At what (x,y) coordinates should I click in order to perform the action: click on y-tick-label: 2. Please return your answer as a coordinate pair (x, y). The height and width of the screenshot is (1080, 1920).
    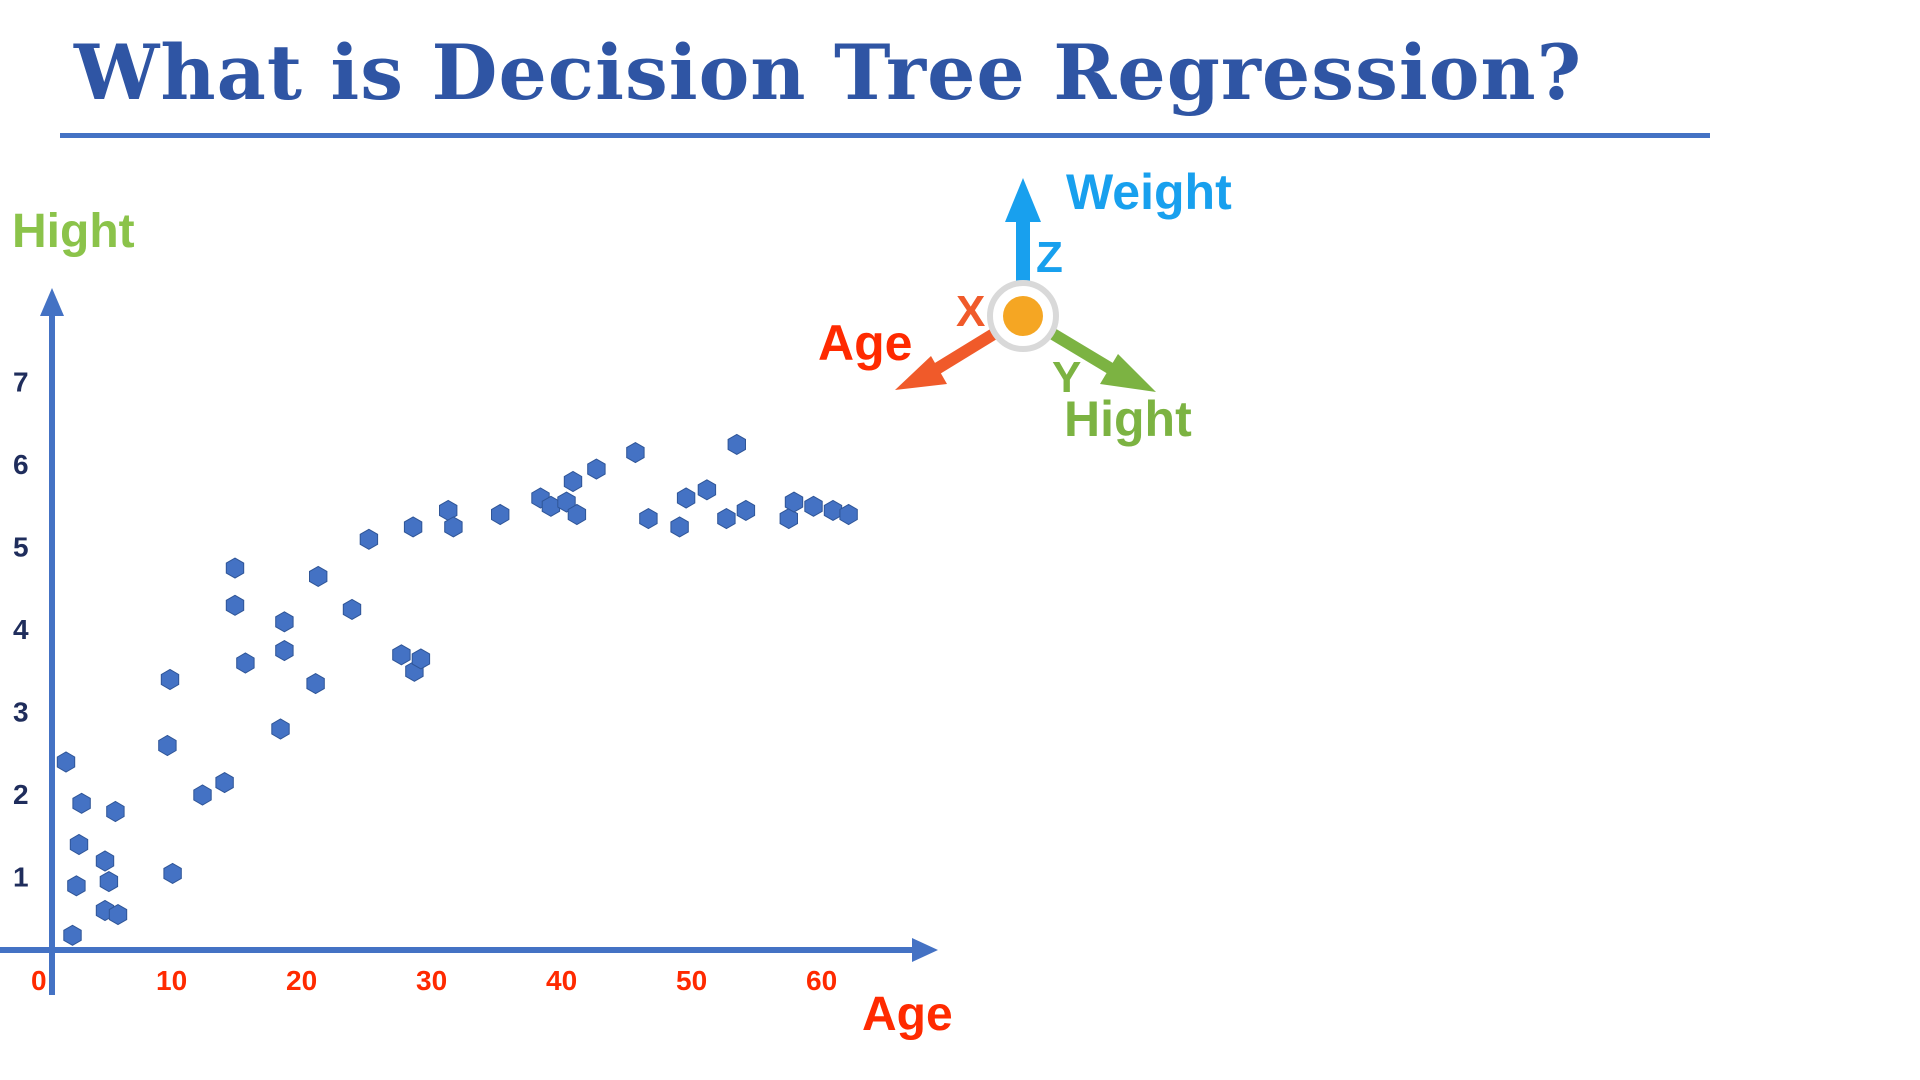
    Looking at the image, I should click on (21, 794).